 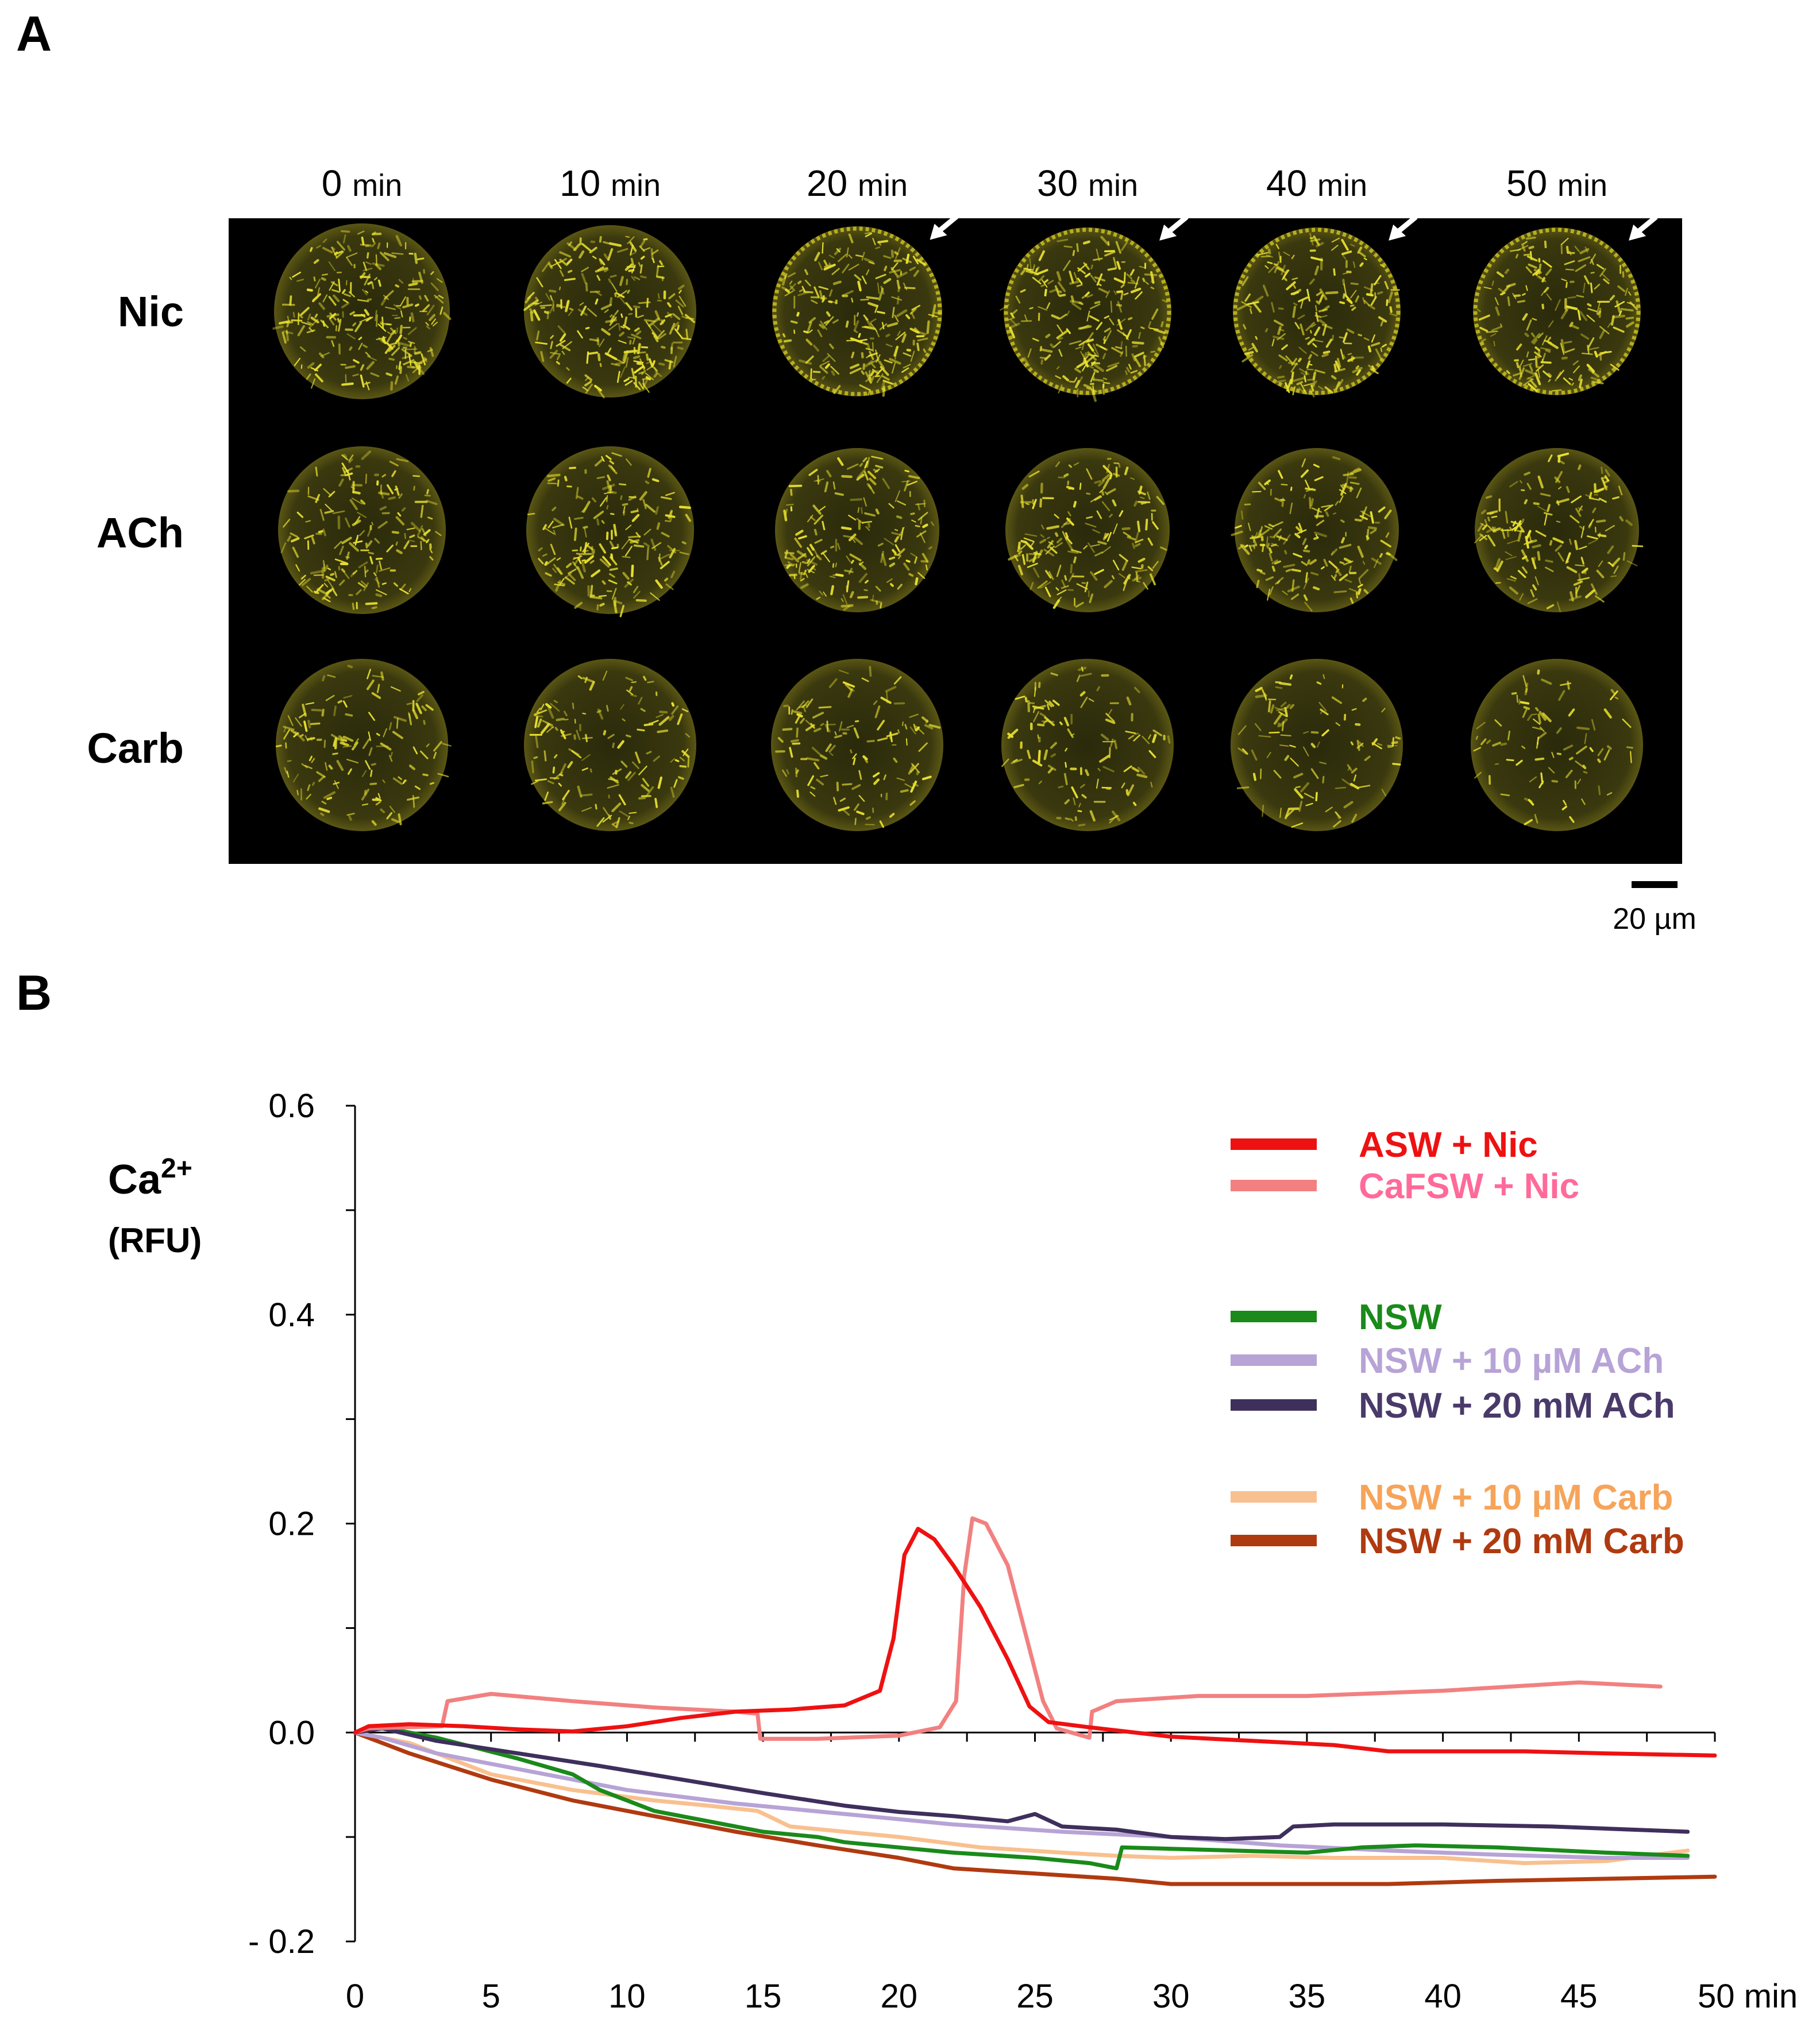 I want to click on disc-carb-40-min, so click(x=1317, y=745).